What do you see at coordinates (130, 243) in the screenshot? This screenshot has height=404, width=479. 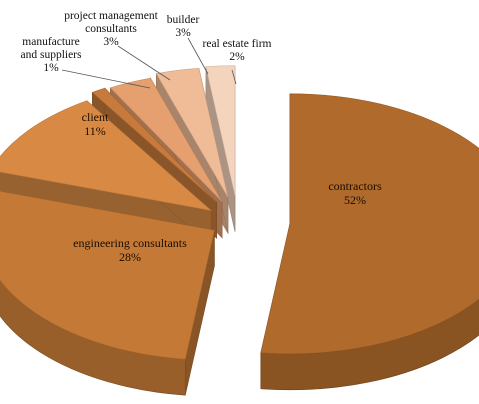 I see `slice-label-engineering-name: engineering consultants` at bounding box center [130, 243].